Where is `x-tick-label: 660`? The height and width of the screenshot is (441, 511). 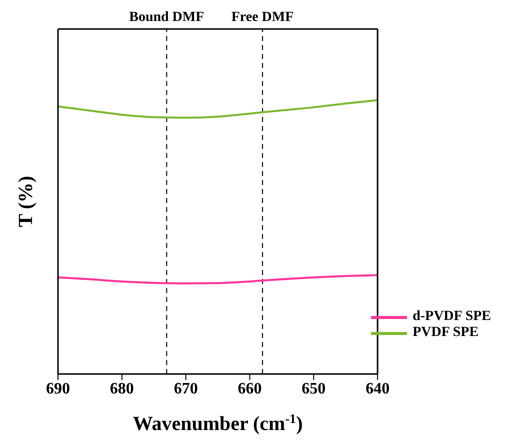 x-tick-label: 660 is located at coordinates (250, 389).